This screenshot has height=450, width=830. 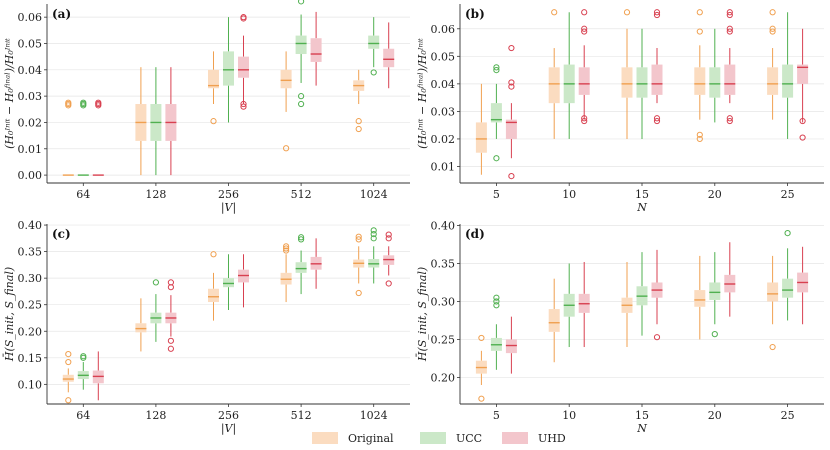 I want to click on x-tick-label: 10, so click(x=569, y=415).